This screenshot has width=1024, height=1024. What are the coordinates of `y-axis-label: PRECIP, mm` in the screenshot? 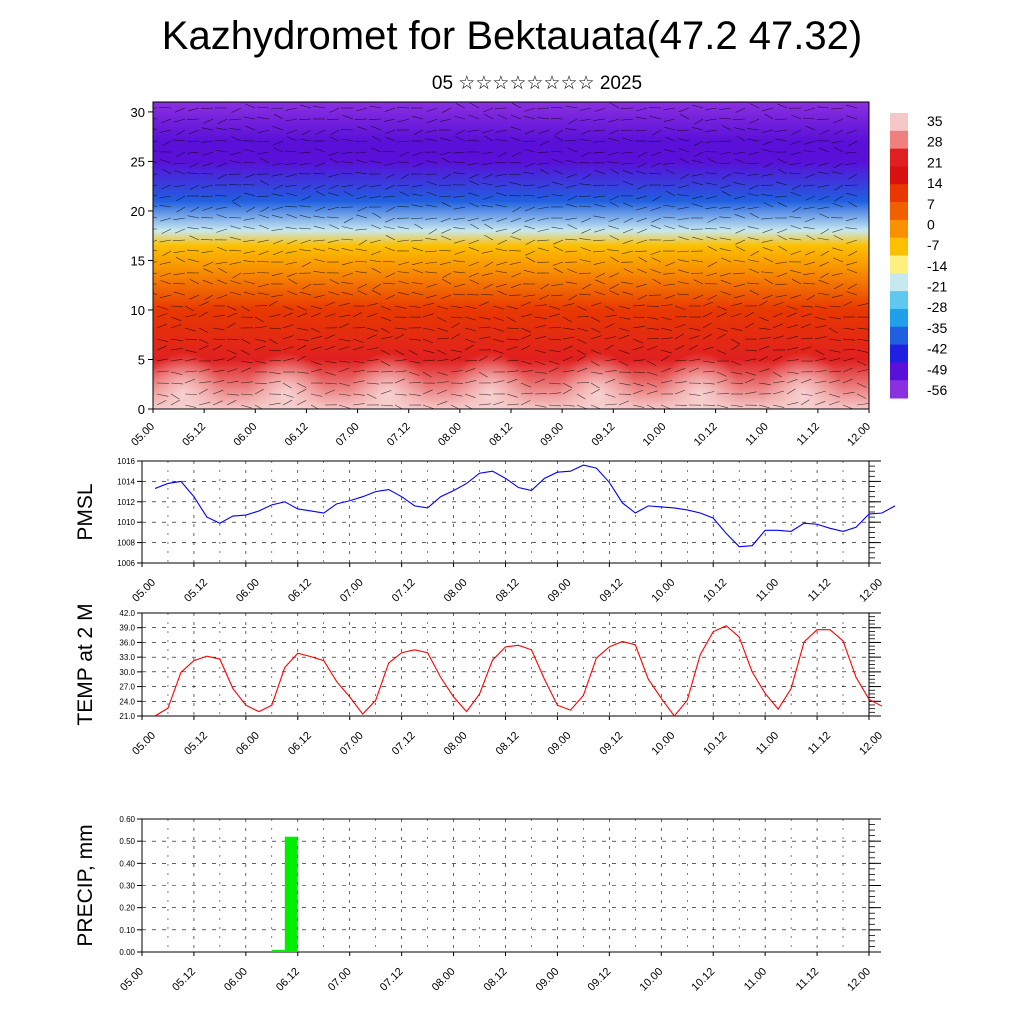 It's located at (85, 885).